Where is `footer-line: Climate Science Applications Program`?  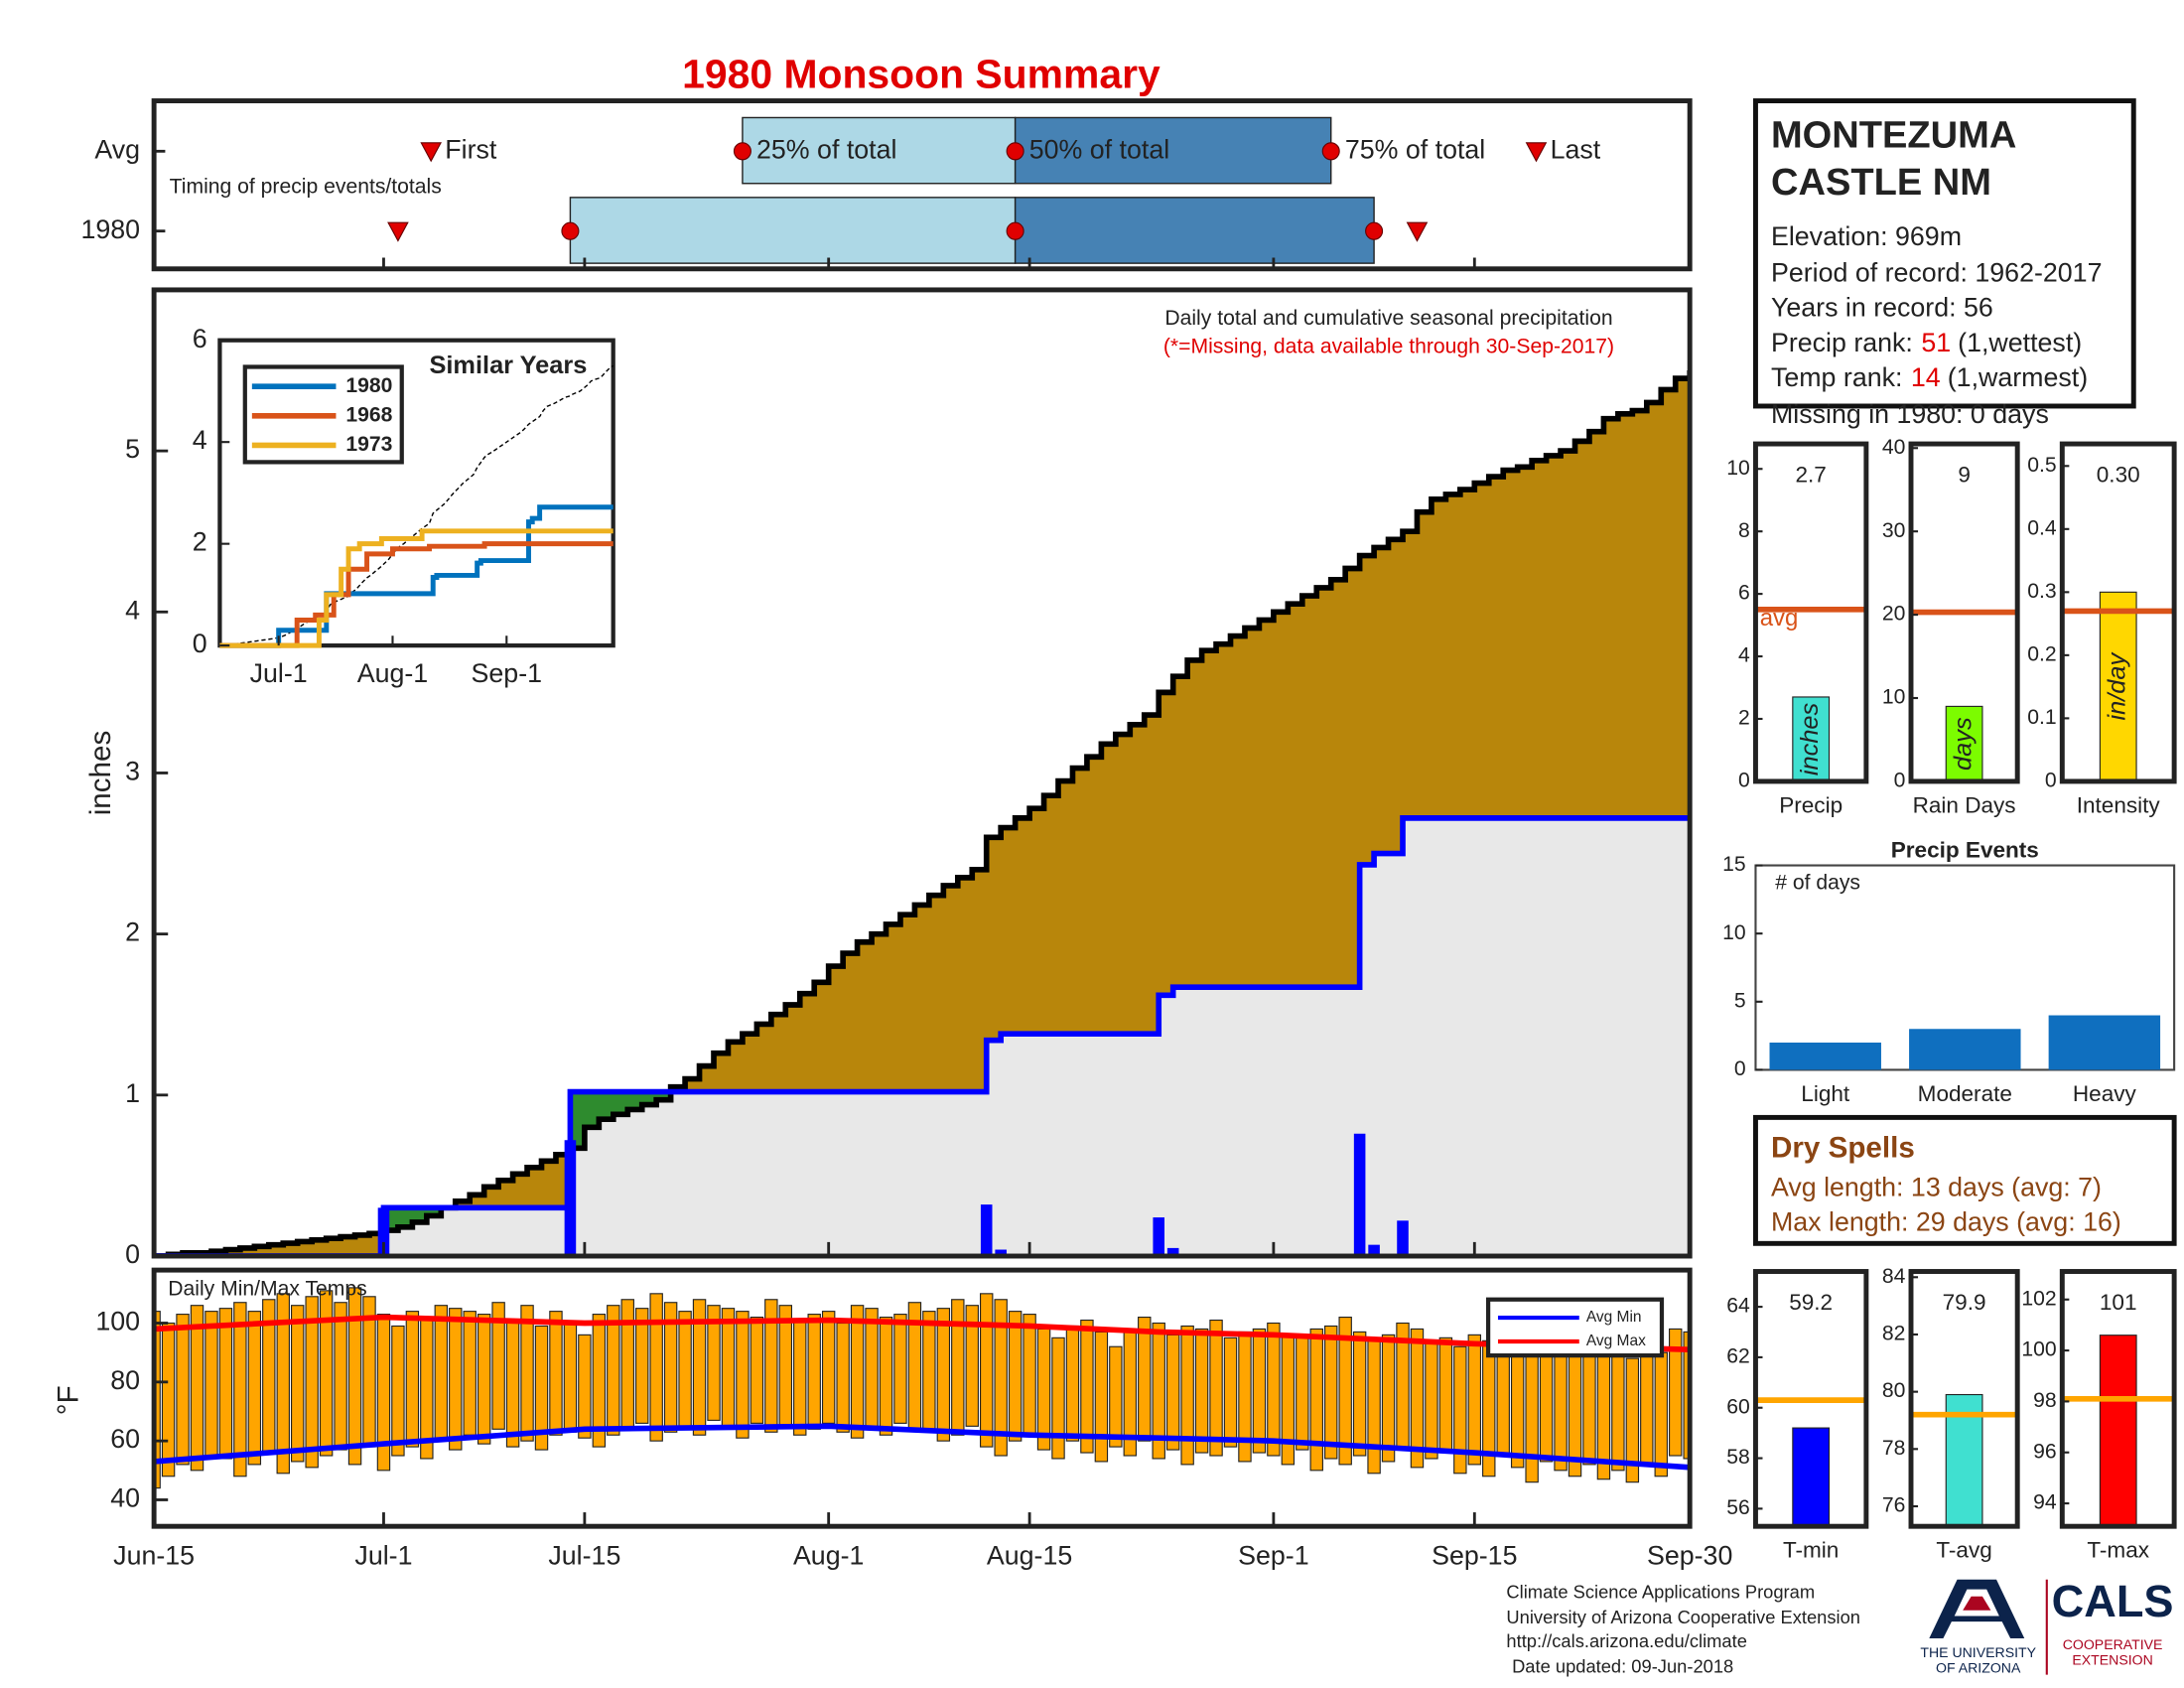 footer-line: Climate Science Applications Program is located at coordinates (1660, 1592).